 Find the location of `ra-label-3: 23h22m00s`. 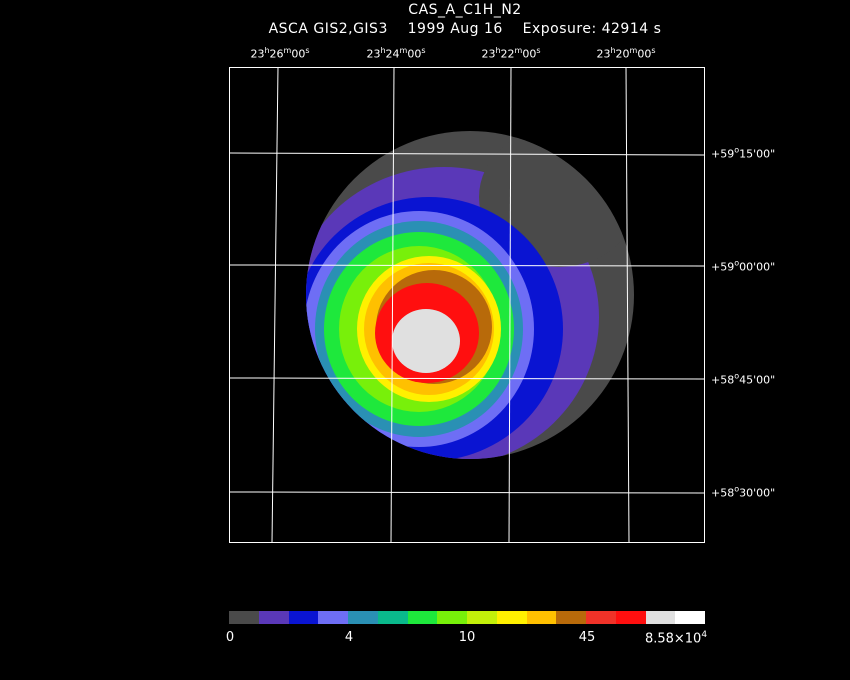

ra-label-3: 23h22m00s is located at coordinates (511, 53).